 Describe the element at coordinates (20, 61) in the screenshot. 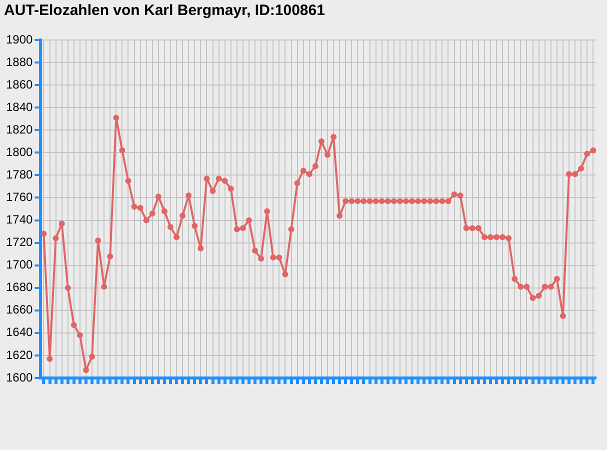

I see `y-tick-label: 1880` at that location.